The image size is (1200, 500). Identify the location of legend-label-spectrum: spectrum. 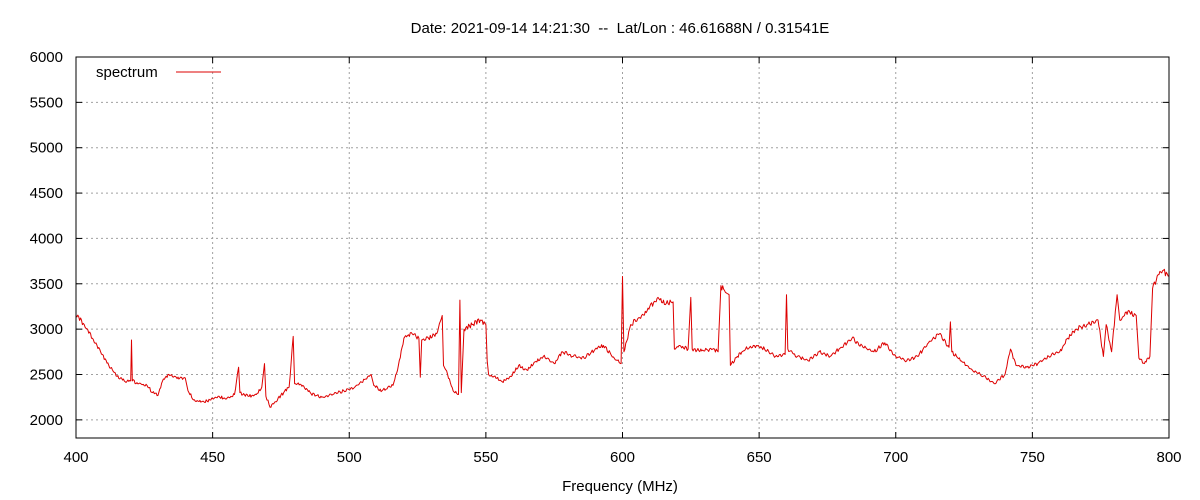
(127, 72).